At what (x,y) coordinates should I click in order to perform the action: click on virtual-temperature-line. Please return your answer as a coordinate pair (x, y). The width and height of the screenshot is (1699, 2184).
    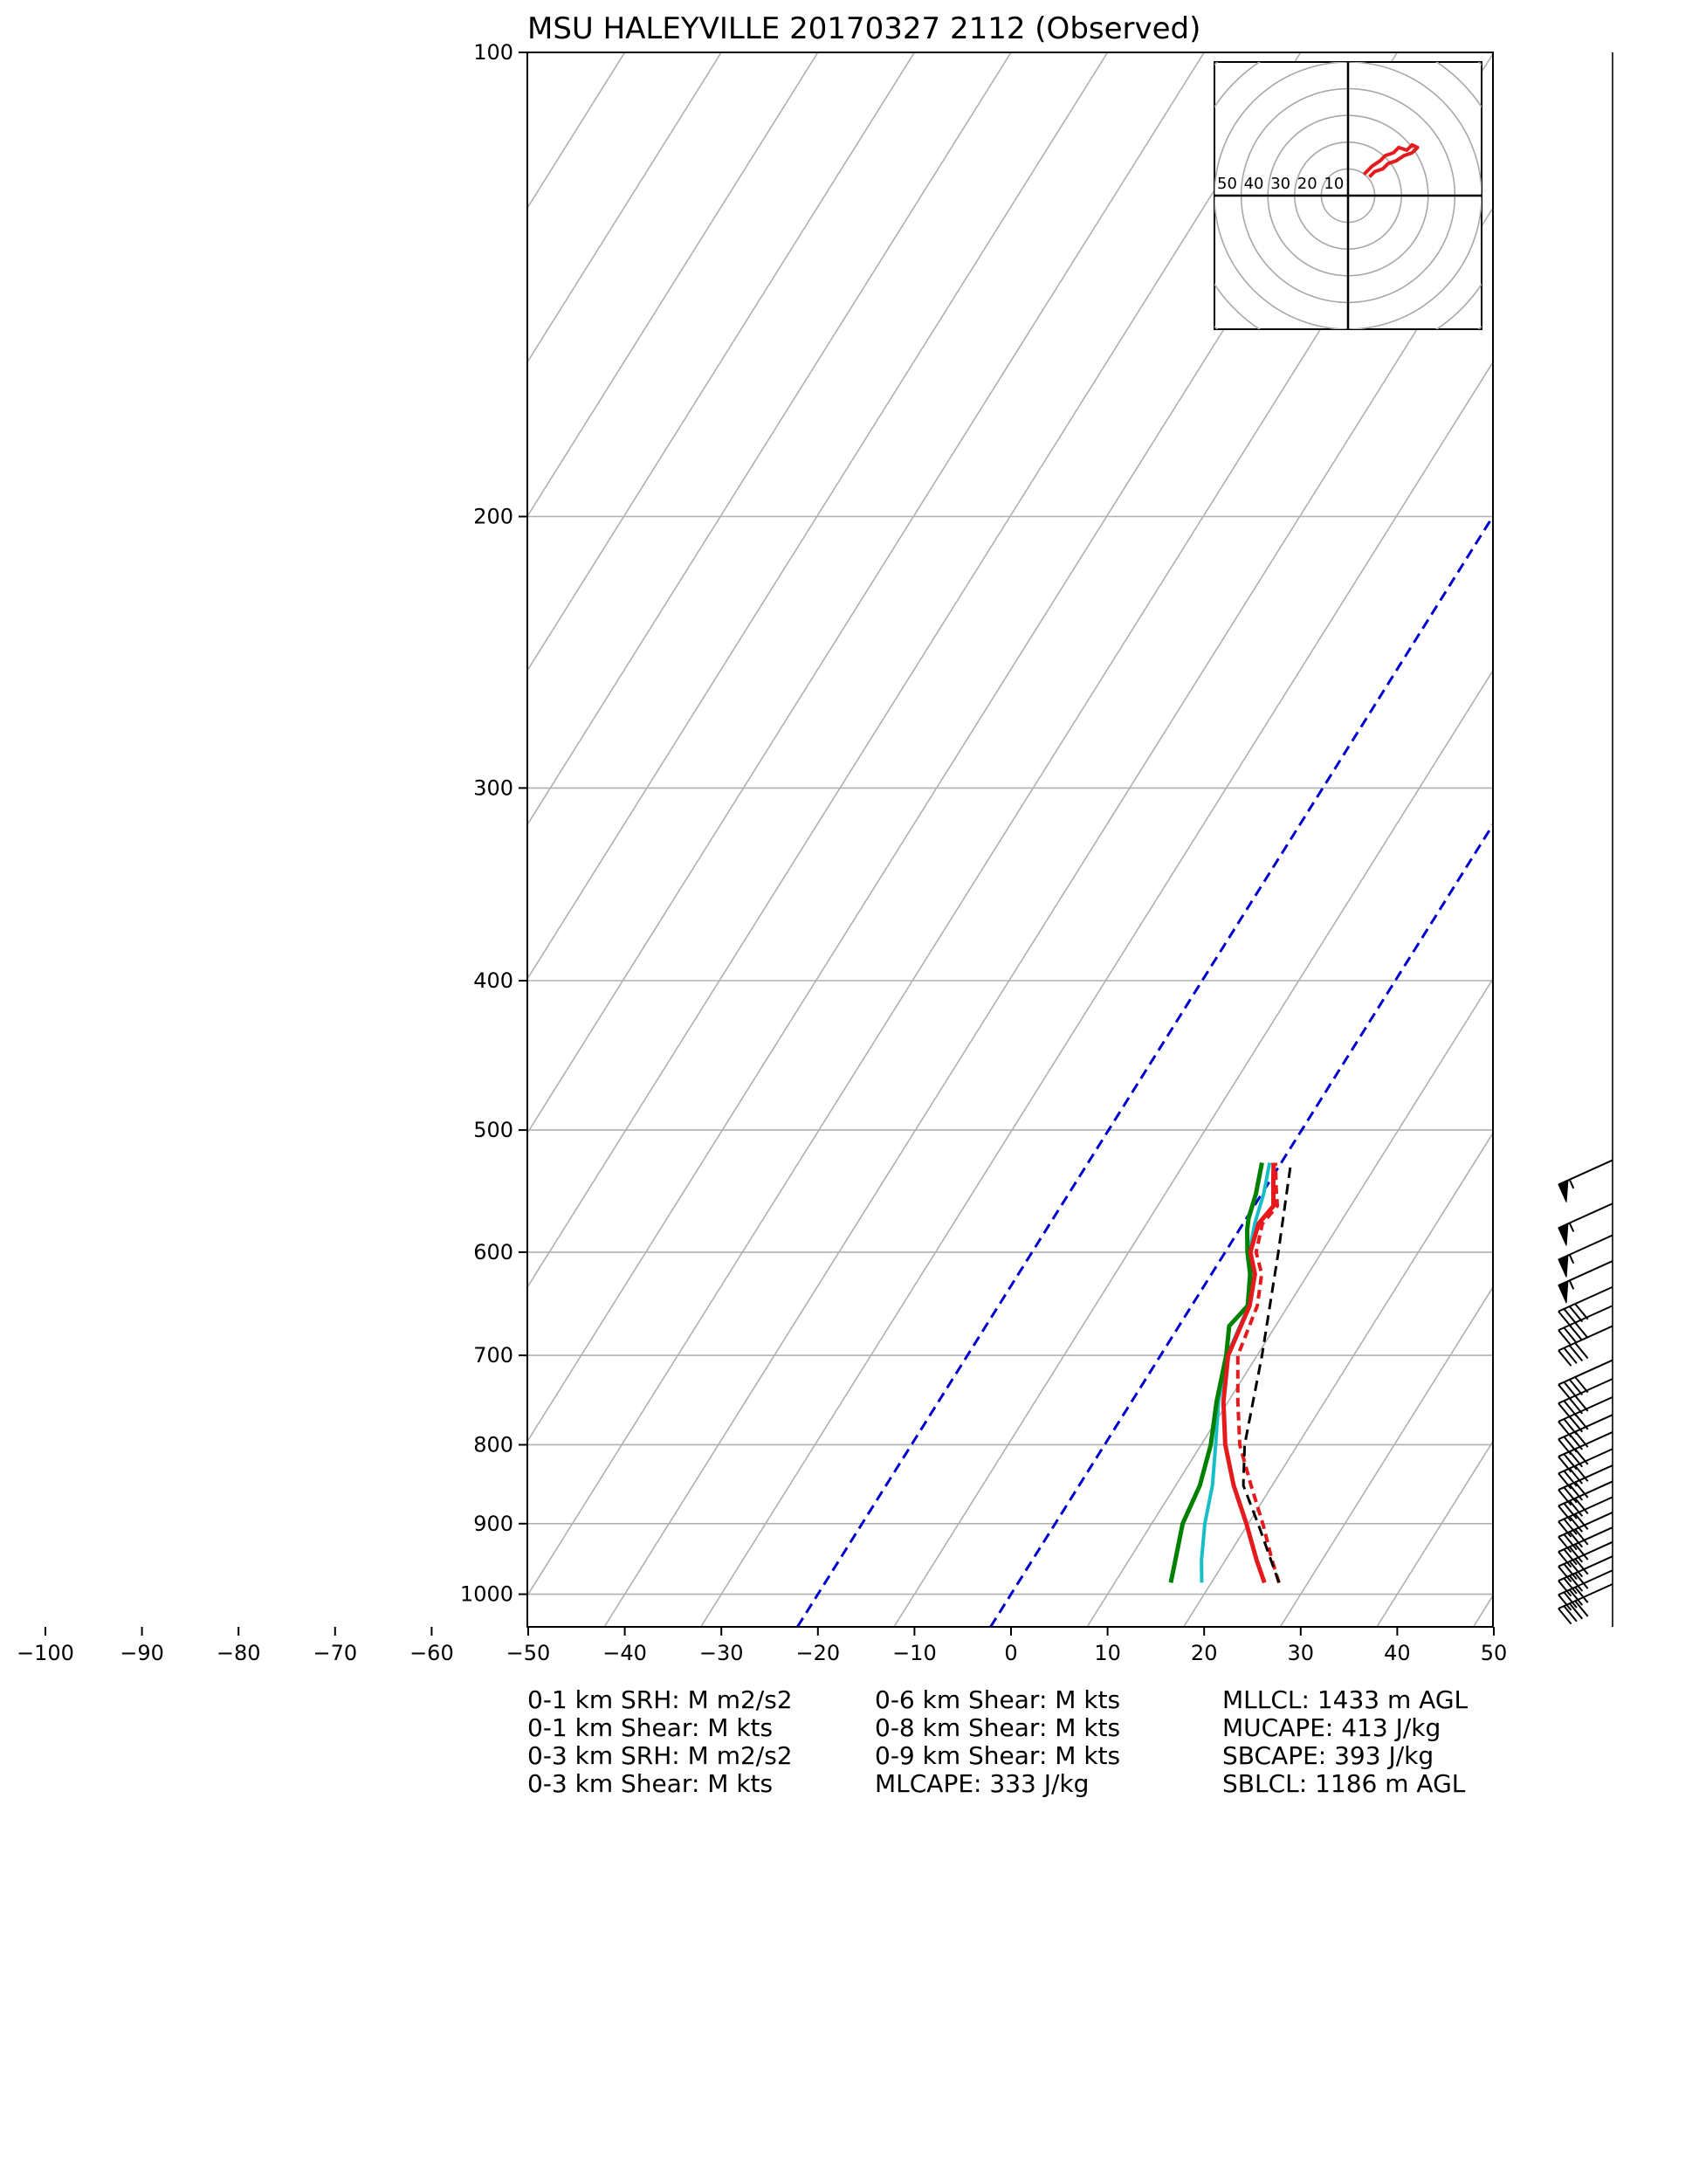
    Looking at the image, I should click on (1258, 1372).